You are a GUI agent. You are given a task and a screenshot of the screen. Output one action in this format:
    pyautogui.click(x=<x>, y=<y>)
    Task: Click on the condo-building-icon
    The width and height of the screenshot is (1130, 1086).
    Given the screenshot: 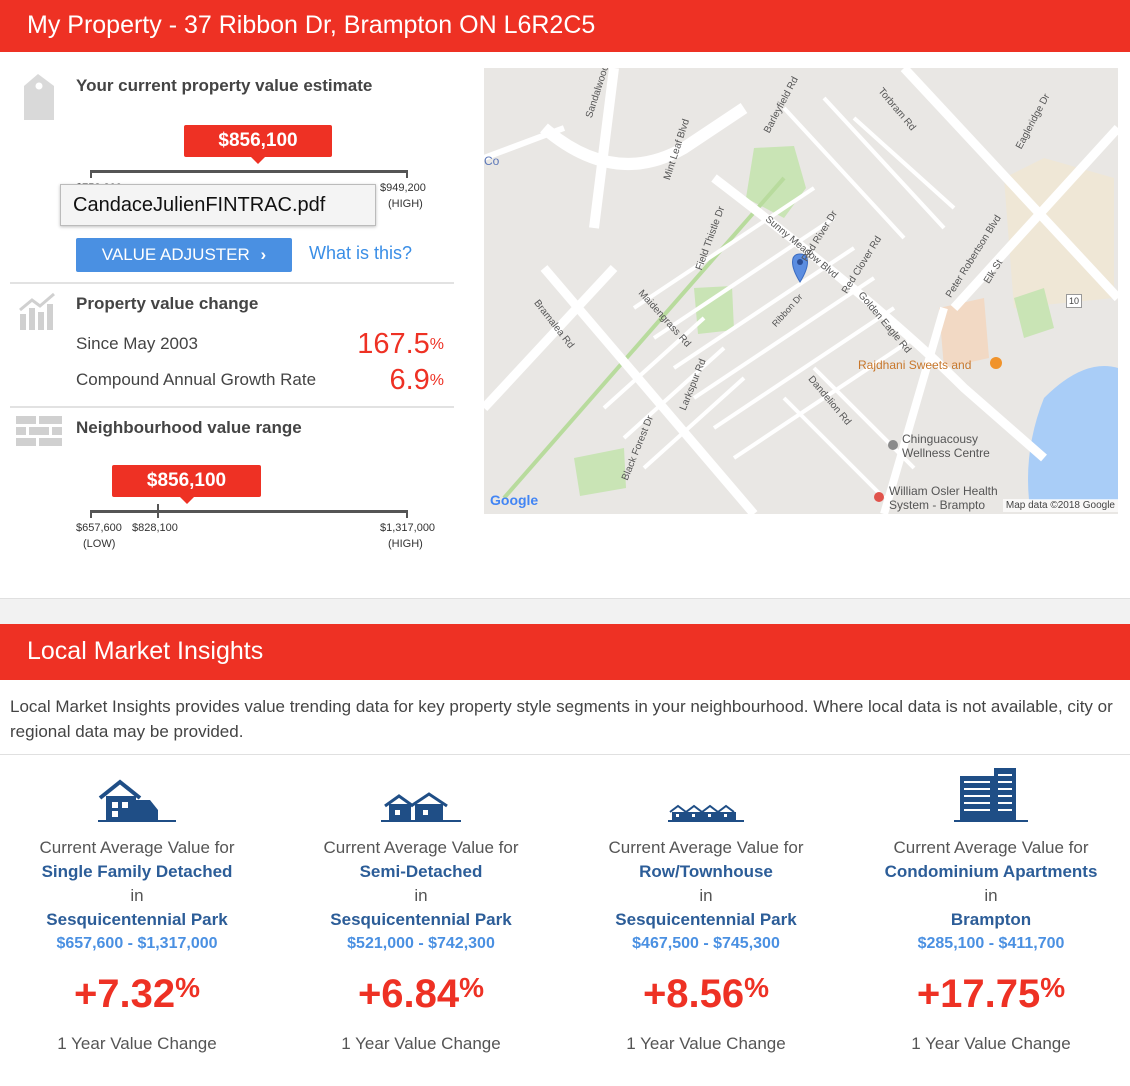 What is the action you would take?
    pyautogui.click(x=991, y=795)
    